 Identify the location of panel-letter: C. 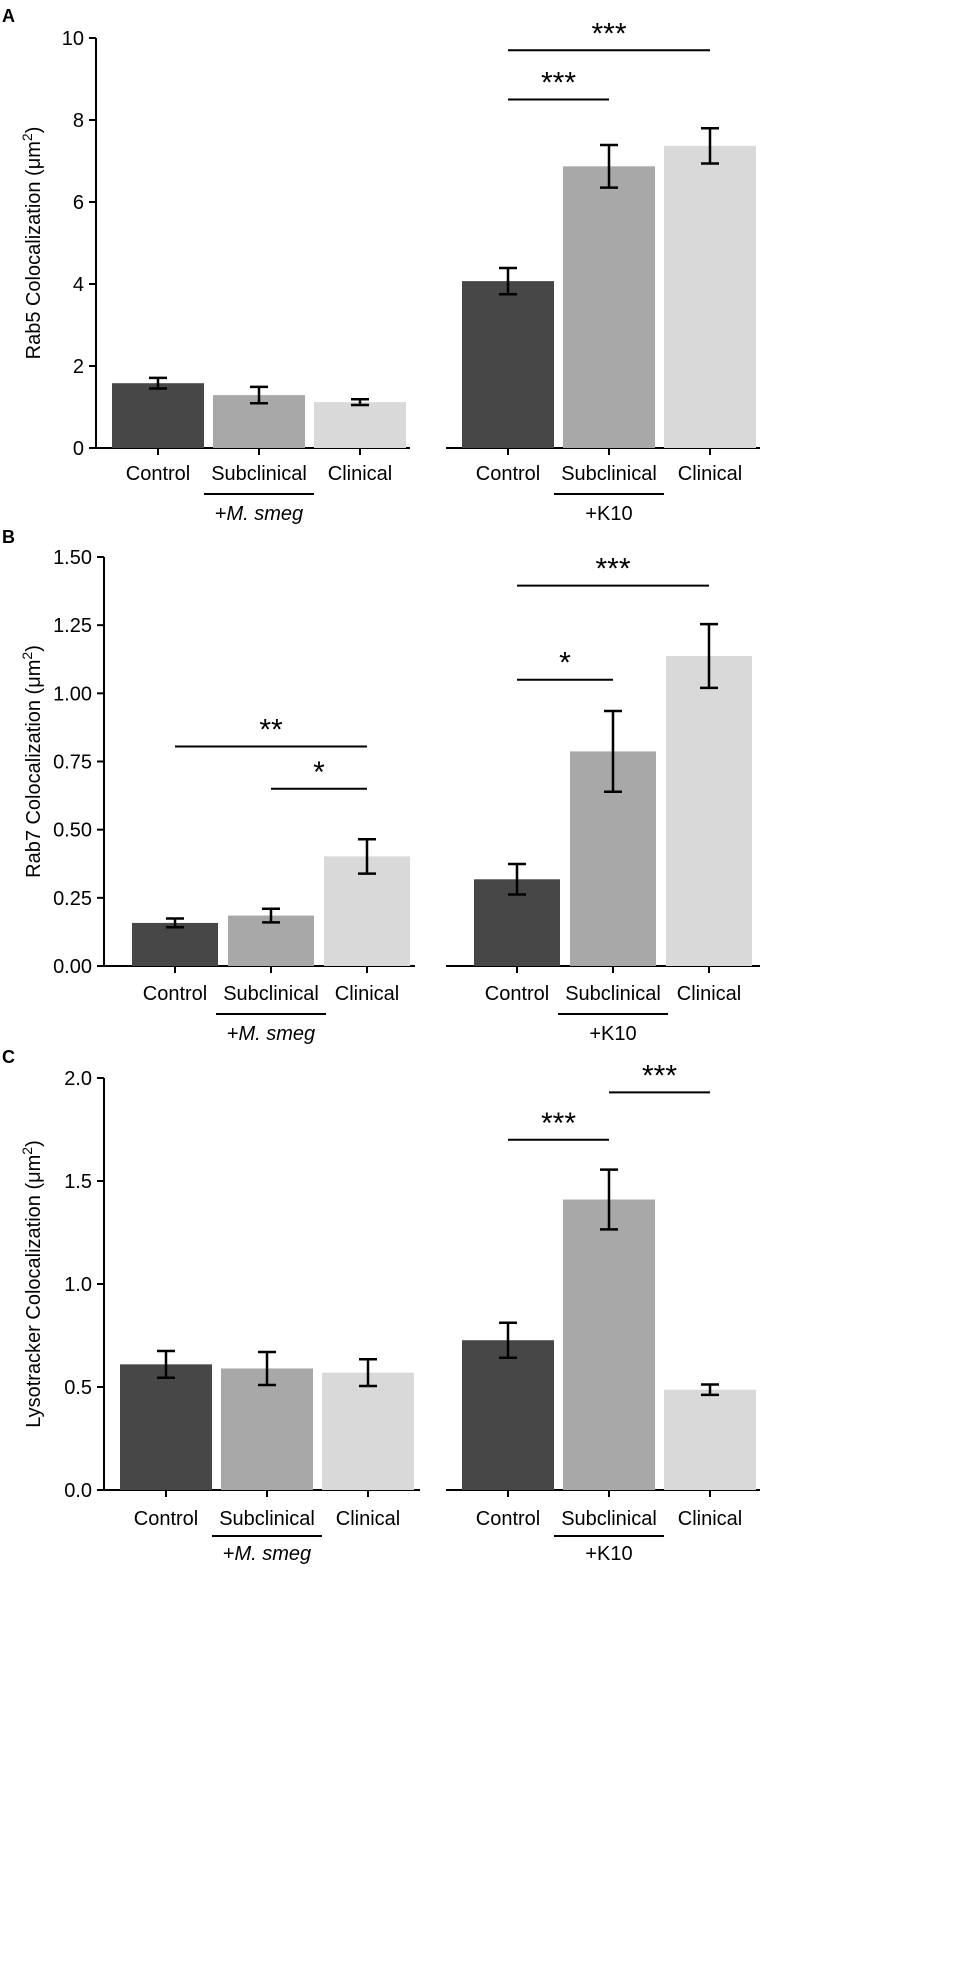
(8, 1057).